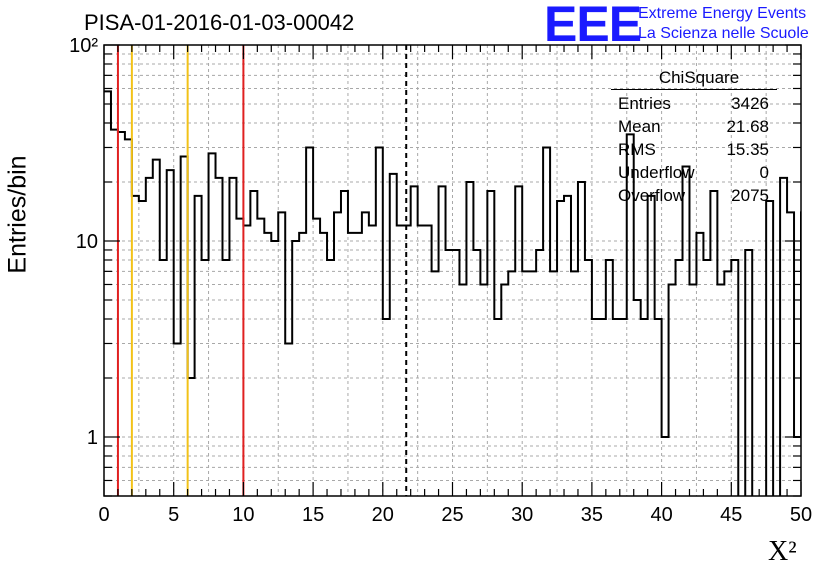 The width and height of the screenshot is (836, 572). Describe the element at coordinates (694, 195) in the screenshot. I see `stats-row-overflow: Overflow 2075` at that location.